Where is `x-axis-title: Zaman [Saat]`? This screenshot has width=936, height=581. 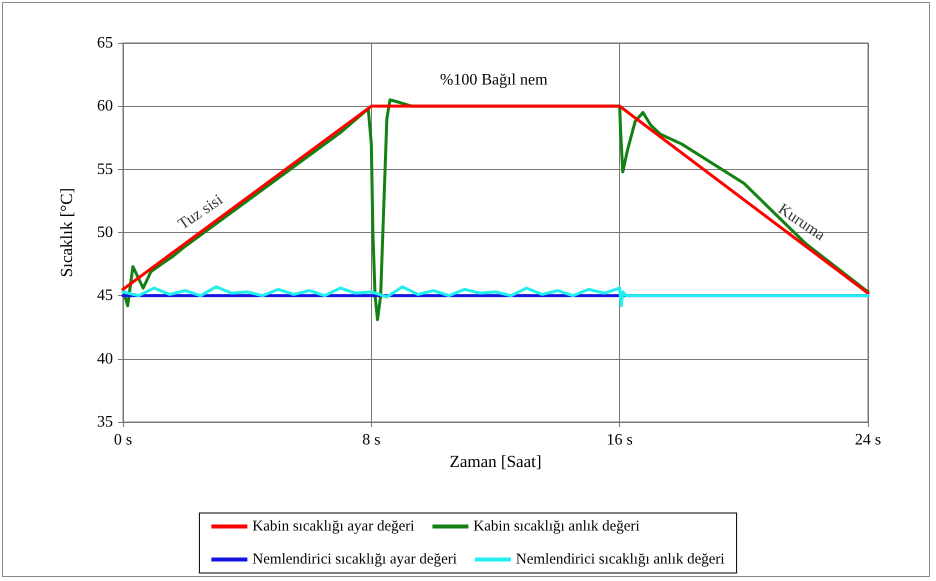 x-axis-title: Zaman [Saat] is located at coordinates (495, 461).